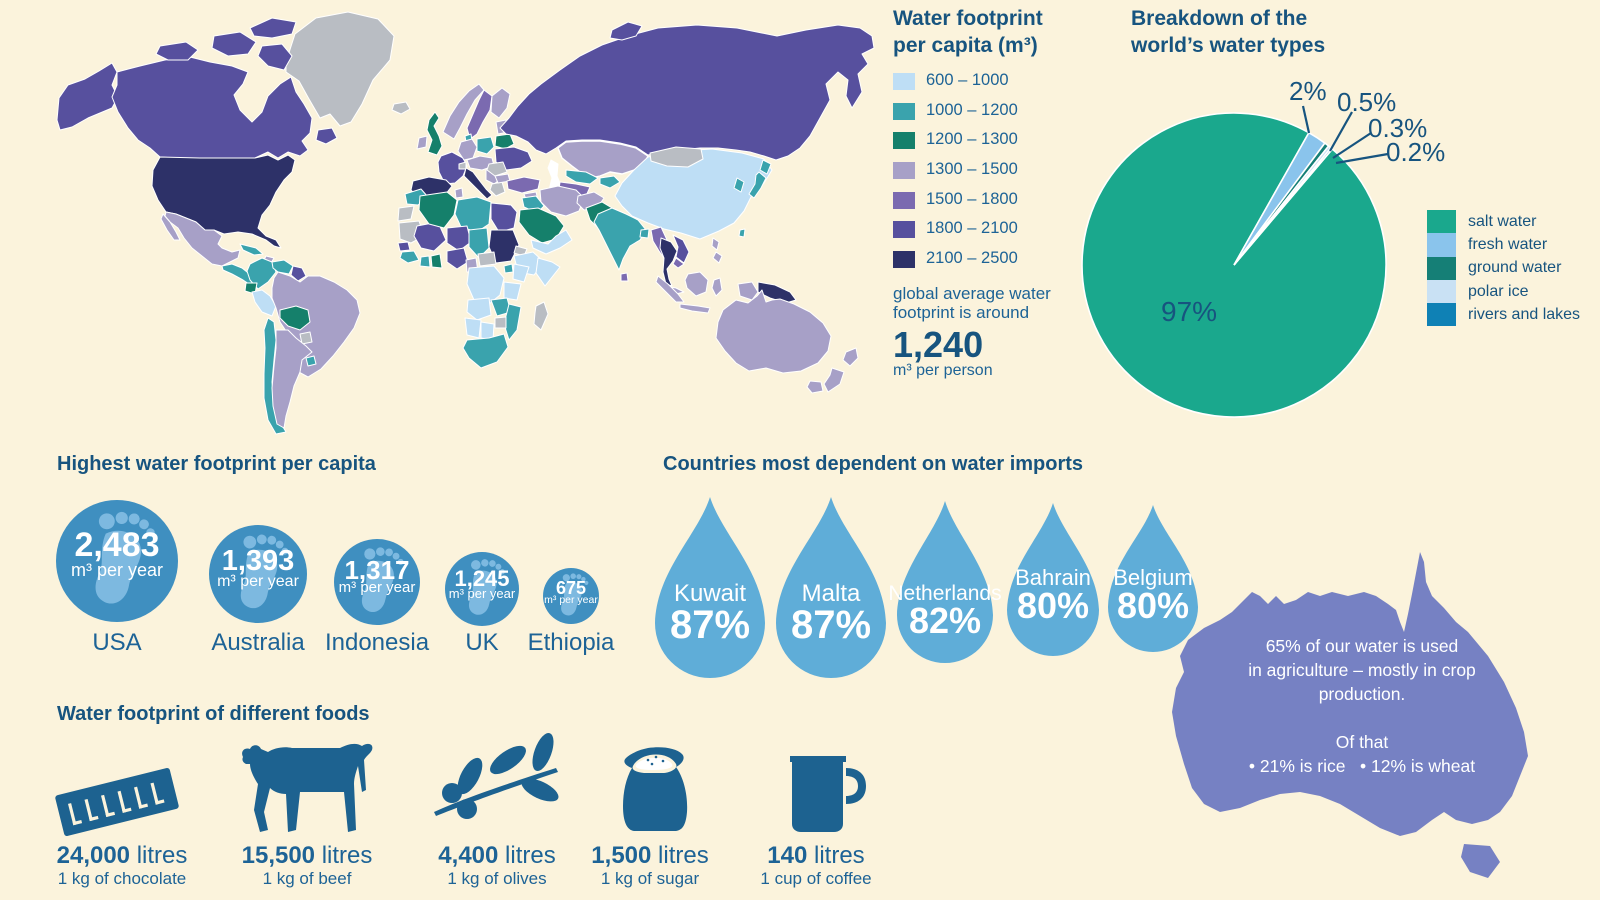 Image resolution: width=1600 pixels, height=900 pixels. What do you see at coordinates (496, 878) in the screenshot?
I see `svg-text: 1 kg of olives` at bounding box center [496, 878].